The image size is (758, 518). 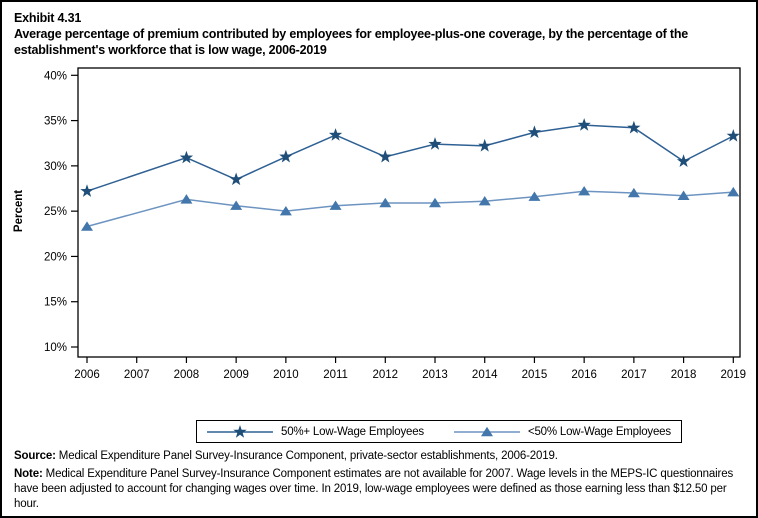 I want to click on svg-text: 20%, so click(x=55, y=257).